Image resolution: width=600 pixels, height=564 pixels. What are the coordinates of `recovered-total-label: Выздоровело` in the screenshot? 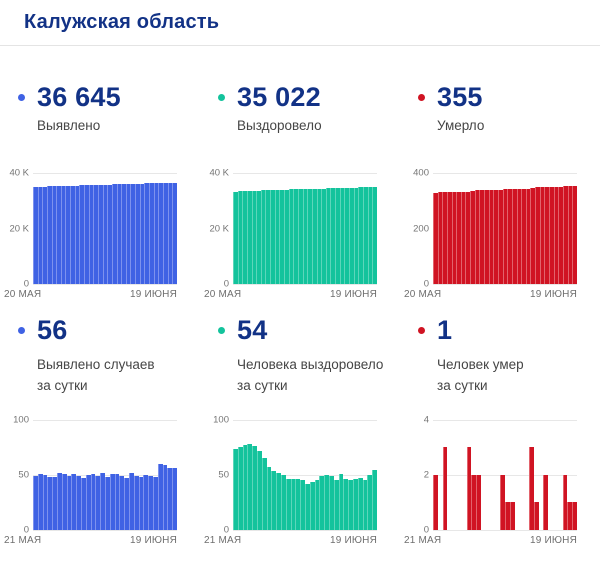 It's located at (318, 126).